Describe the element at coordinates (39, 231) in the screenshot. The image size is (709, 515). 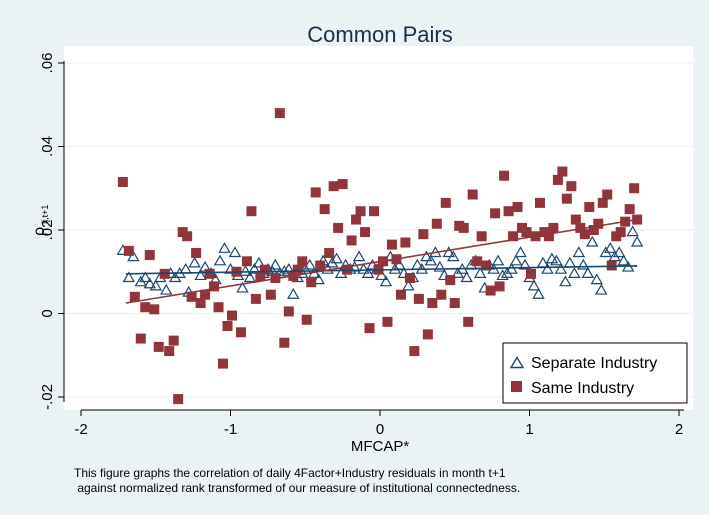
I see `y-axis-label-main: ρ` at that location.